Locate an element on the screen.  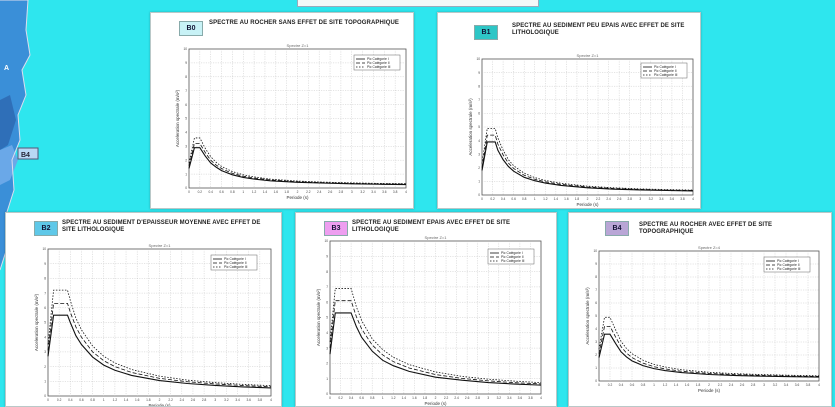
map-background: A B4 is located at coordinates (19, 135).